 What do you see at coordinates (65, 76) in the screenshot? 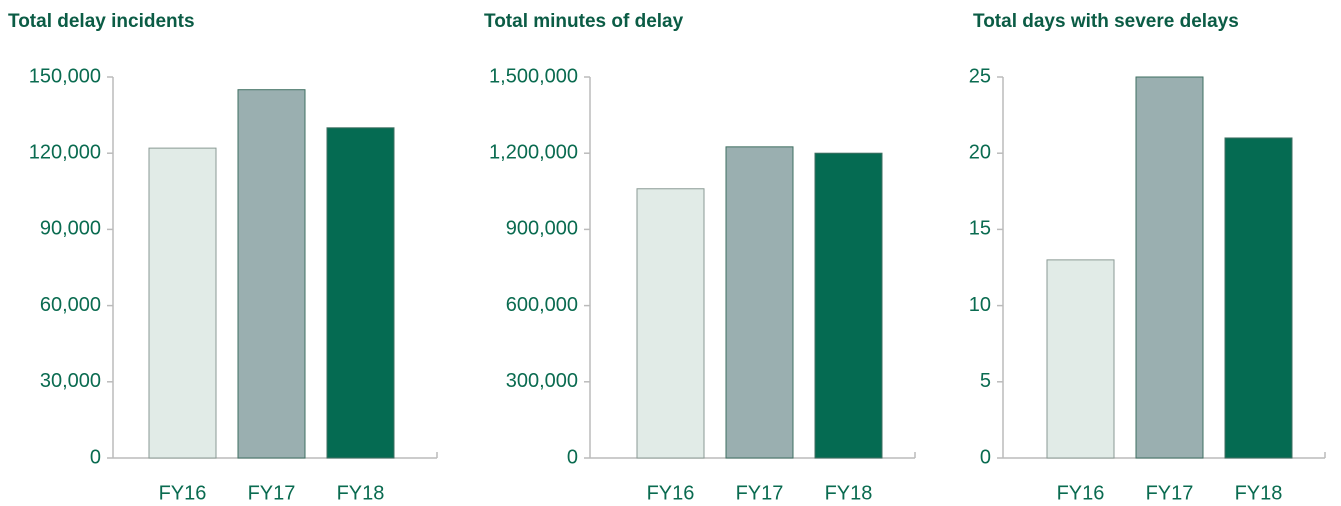
I see `y-tick-label: 150,000` at bounding box center [65, 76].